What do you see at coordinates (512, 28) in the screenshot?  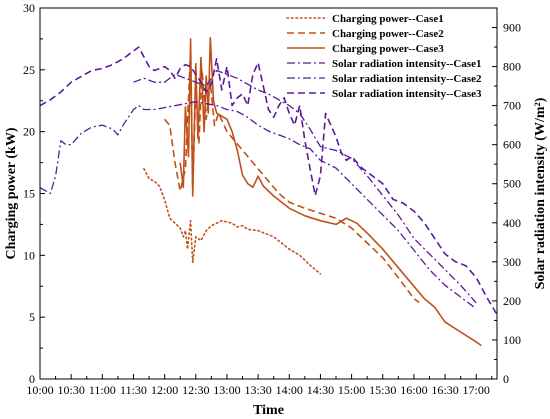 I see `right-tick-label: 900` at bounding box center [512, 28].